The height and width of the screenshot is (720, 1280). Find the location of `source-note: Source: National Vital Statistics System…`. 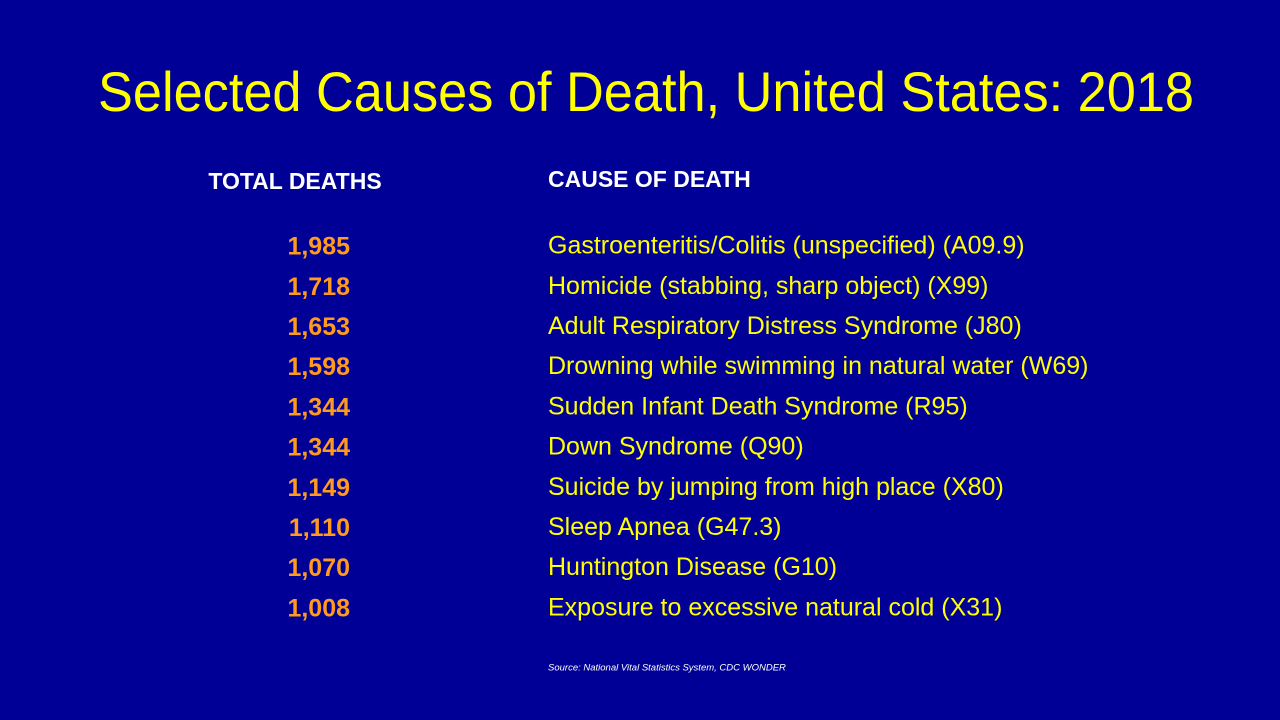

source-note: Source: National Vital Statistics System… is located at coordinates (667, 668).